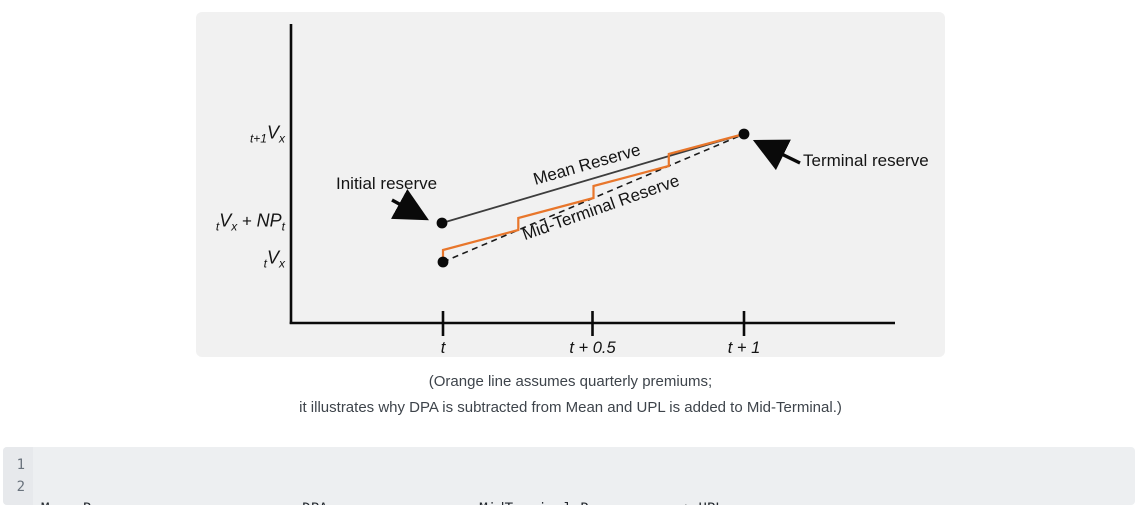 The height and width of the screenshot is (509, 1139). I want to click on y-label-mid-presub: t, so click(217, 226).